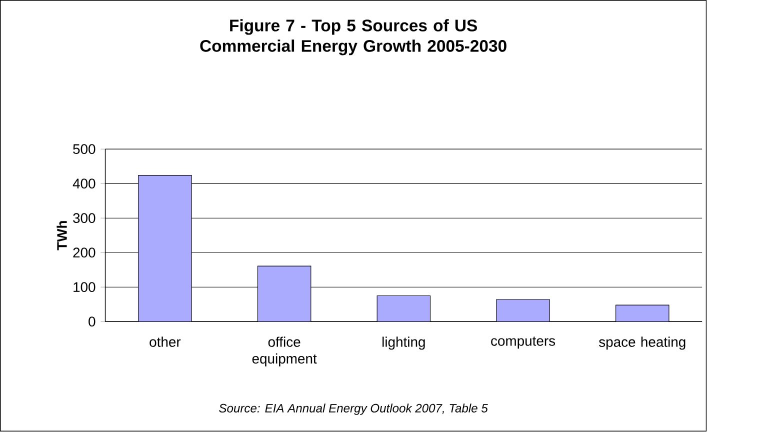 The width and height of the screenshot is (758, 432). I want to click on x-tick-label: computers, so click(523, 342).